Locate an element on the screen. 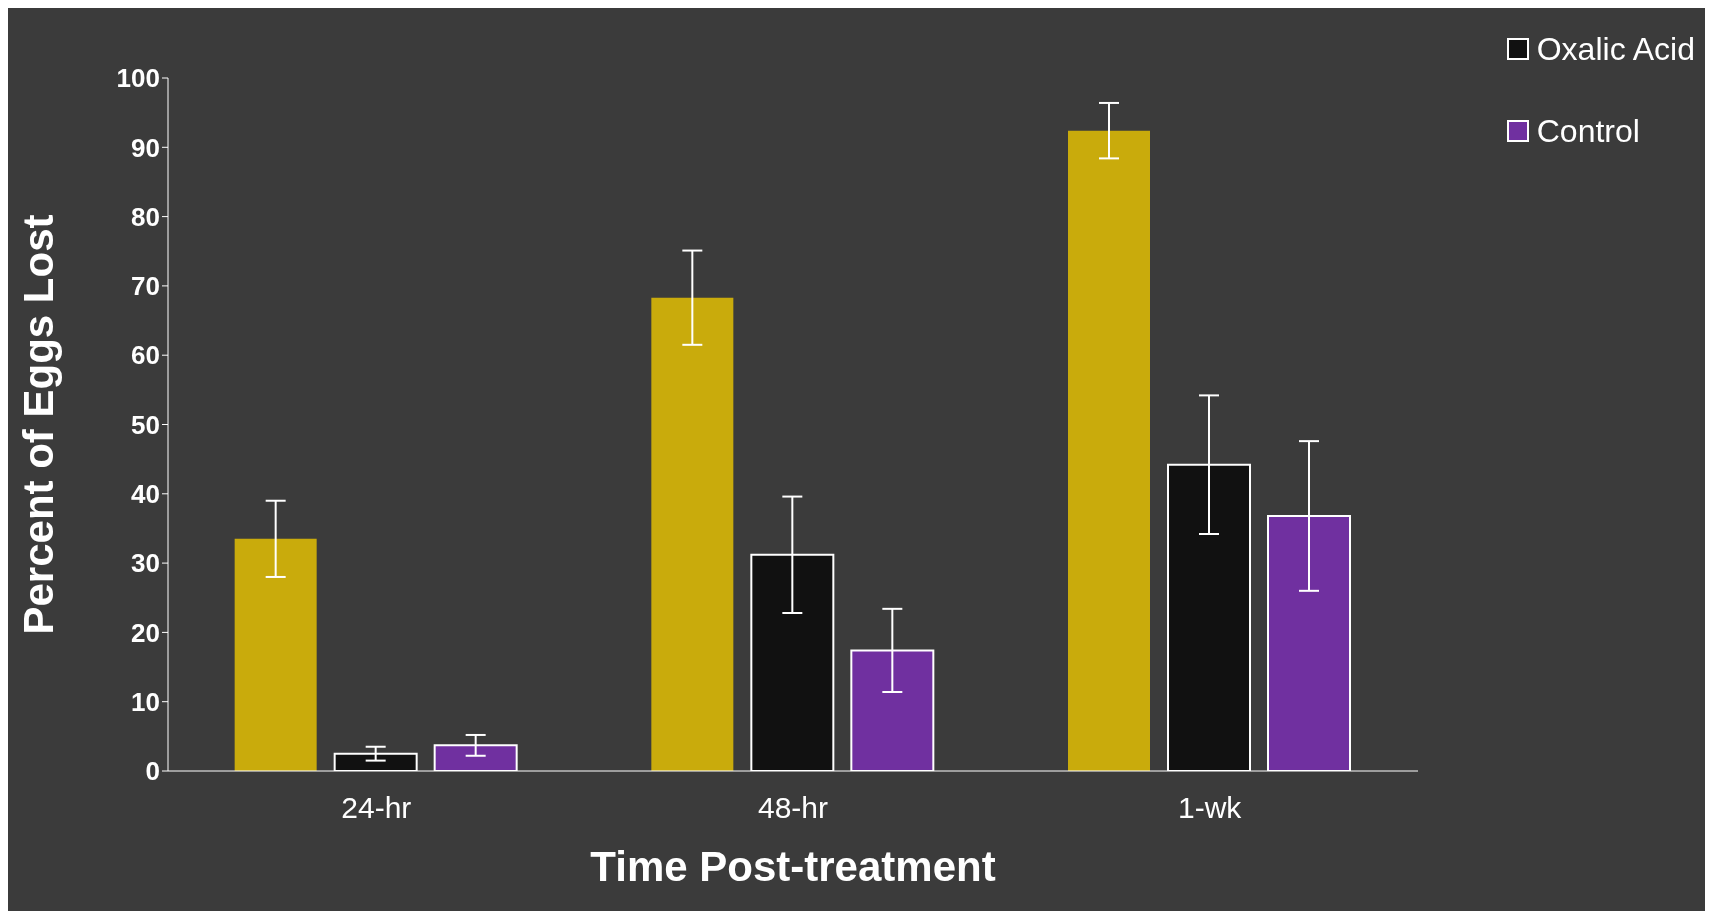  x-tick-label: 24-hr is located at coordinates (376, 808).